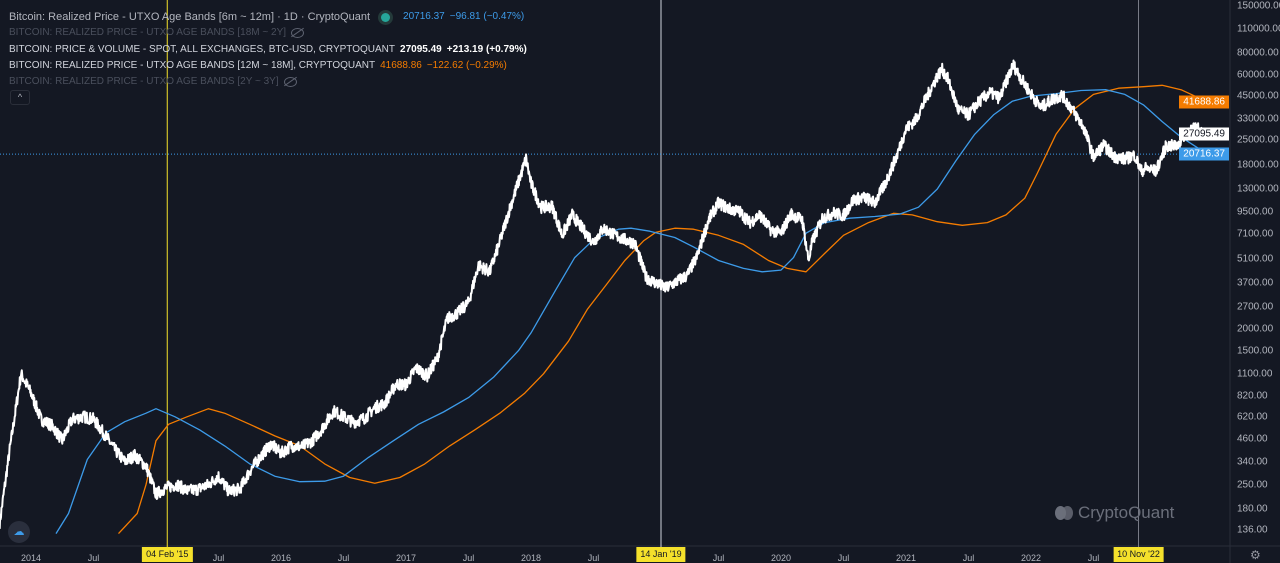  What do you see at coordinates (31, 558) in the screenshot?
I see `x-tick-label: 2014` at bounding box center [31, 558].